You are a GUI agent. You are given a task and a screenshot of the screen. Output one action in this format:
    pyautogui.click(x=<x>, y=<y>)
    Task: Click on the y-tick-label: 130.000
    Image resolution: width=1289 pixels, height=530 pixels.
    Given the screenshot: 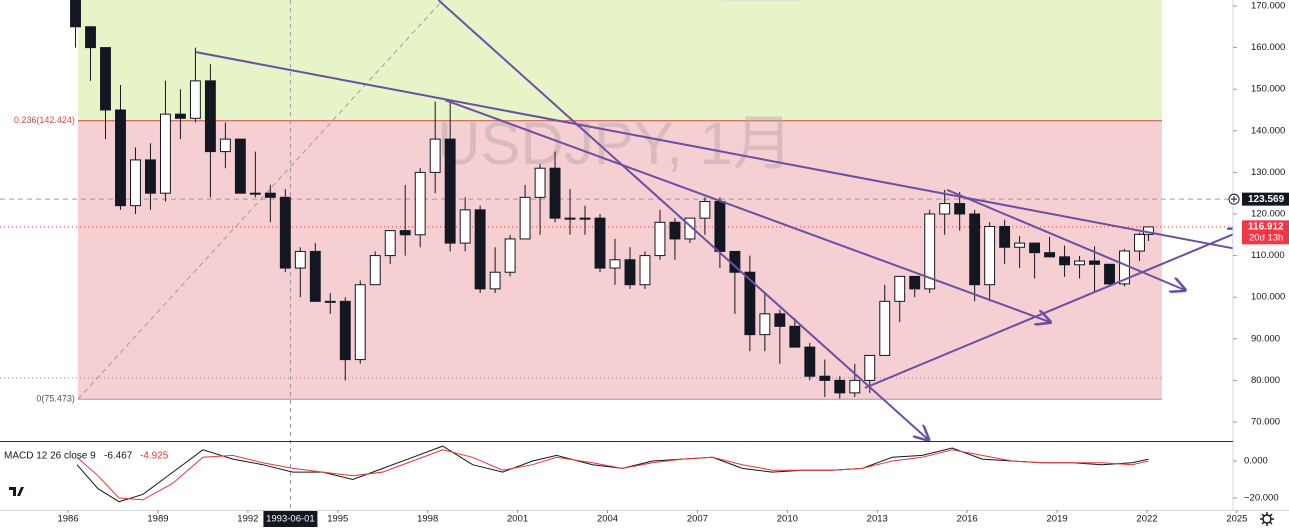 What is the action you would take?
    pyautogui.click(x=1268, y=172)
    